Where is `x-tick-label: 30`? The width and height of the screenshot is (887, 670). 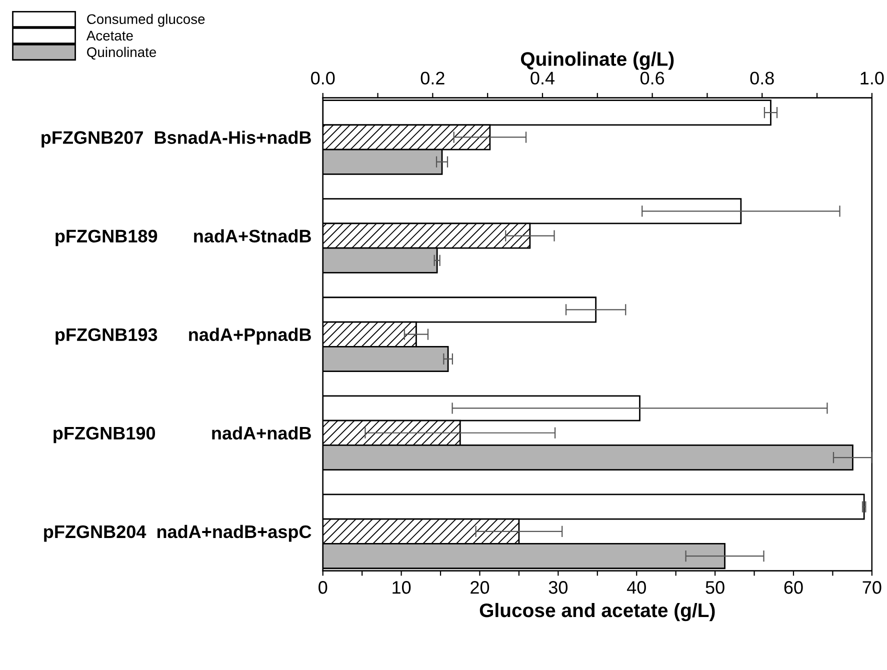 x-tick-label: 30 is located at coordinates (558, 587).